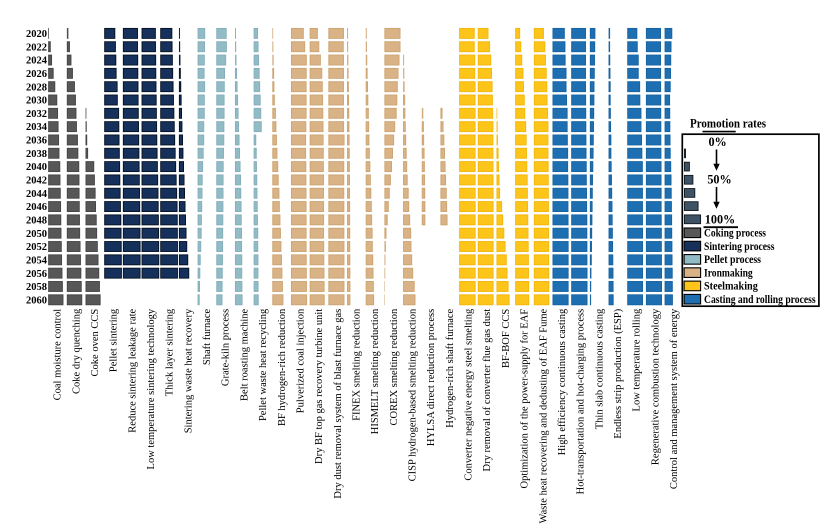 The width and height of the screenshot is (834, 527). What do you see at coordinates (263, 364) in the screenshot?
I see `svg-text: Pellet waste heat recycling` at bounding box center [263, 364].